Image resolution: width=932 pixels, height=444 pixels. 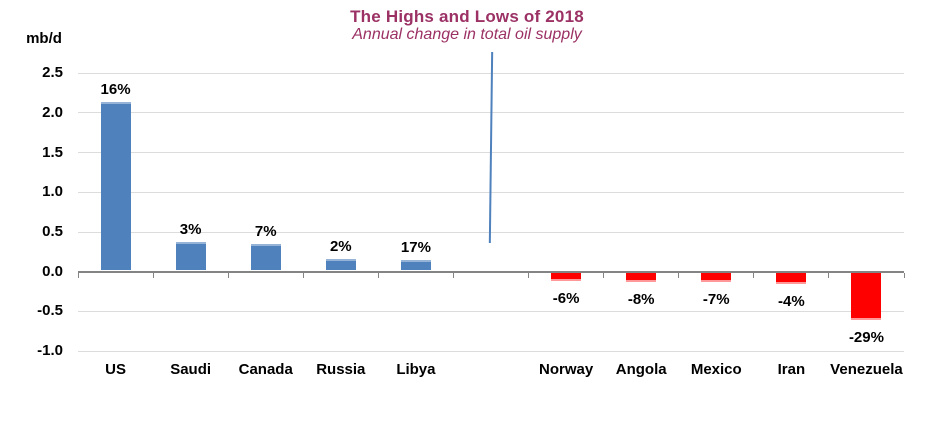 I want to click on value-label-us: 16%, so click(x=115, y=89).